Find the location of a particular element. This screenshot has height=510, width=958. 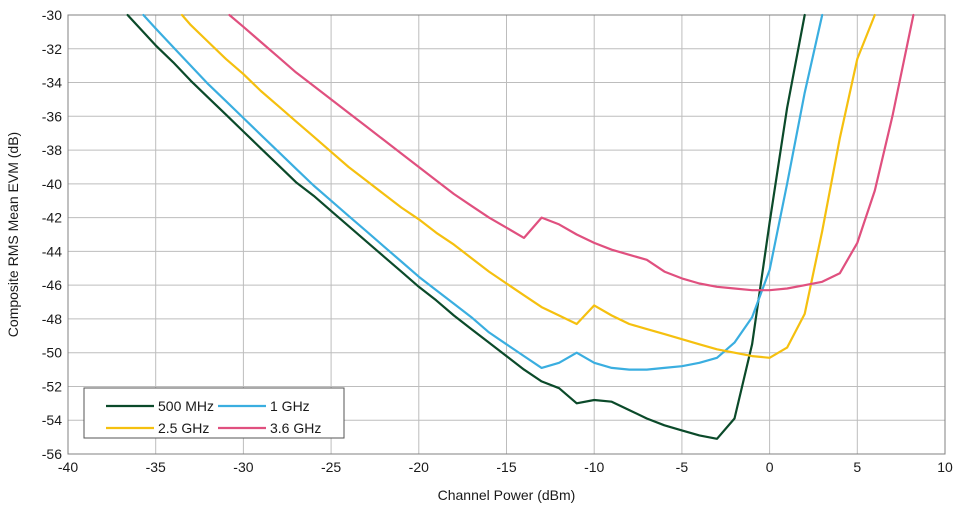

x-tick-label: -40 is located at coordinates (68, 467).